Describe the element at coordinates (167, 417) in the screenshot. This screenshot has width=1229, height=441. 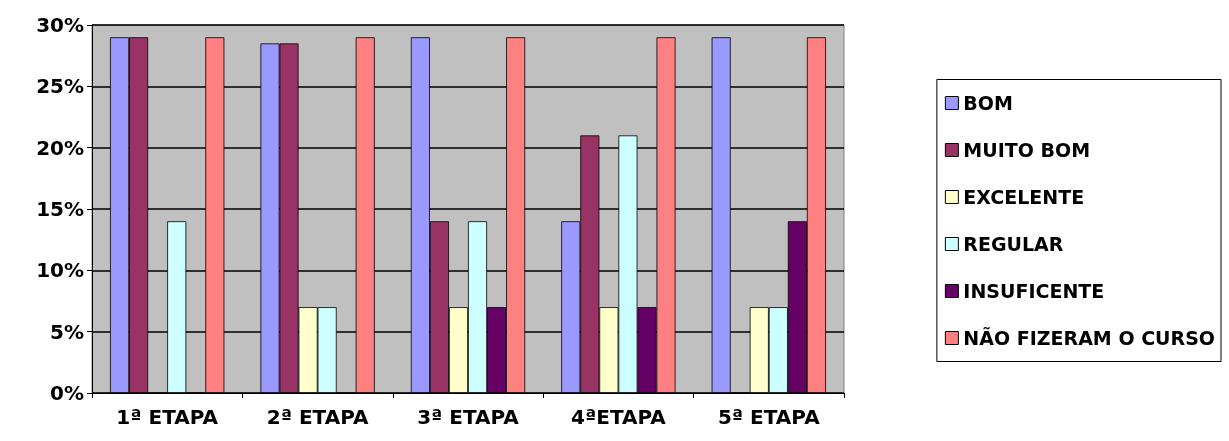
I see `x-tick-label: 1ª ETAPA` at that location.